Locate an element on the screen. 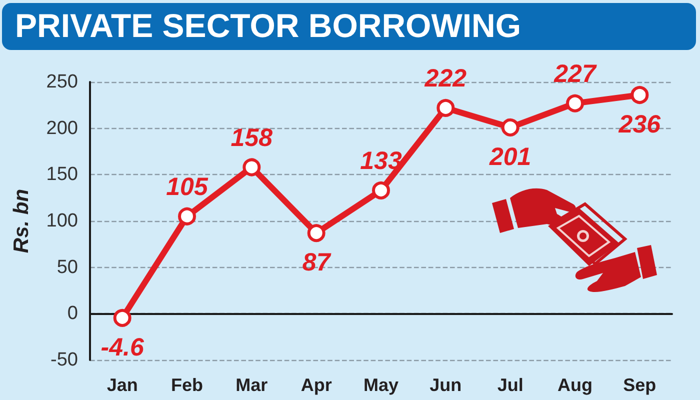 The width and height of the screenshot is (700, 400). data-label: 201 is located at coordinates (510, 156).